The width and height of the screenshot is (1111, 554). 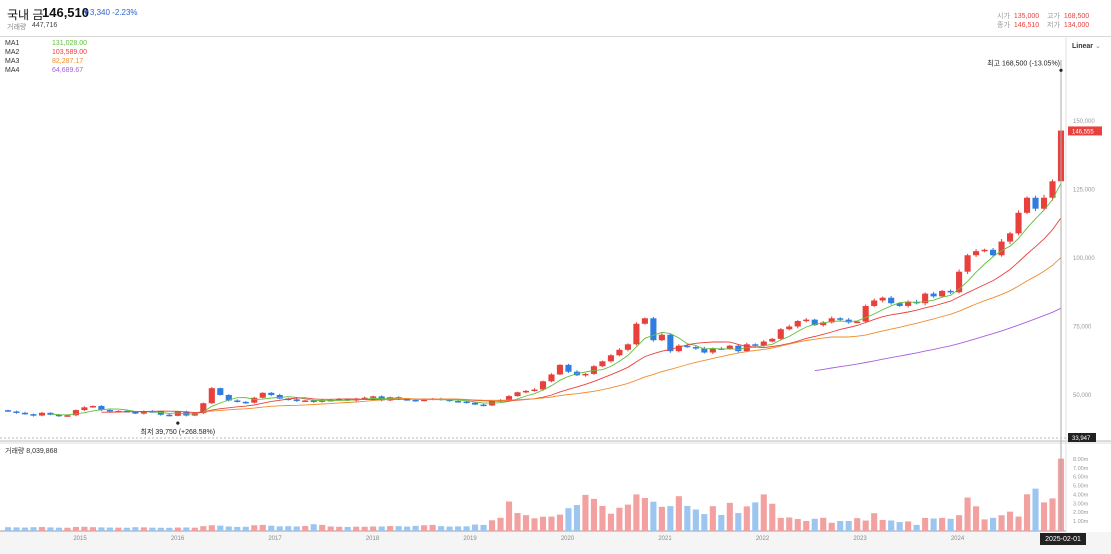 What do you see at coordinates (178, 539) in the screenshot?
I see `x-tick-label: 2016` at bounding box center [178, 539].